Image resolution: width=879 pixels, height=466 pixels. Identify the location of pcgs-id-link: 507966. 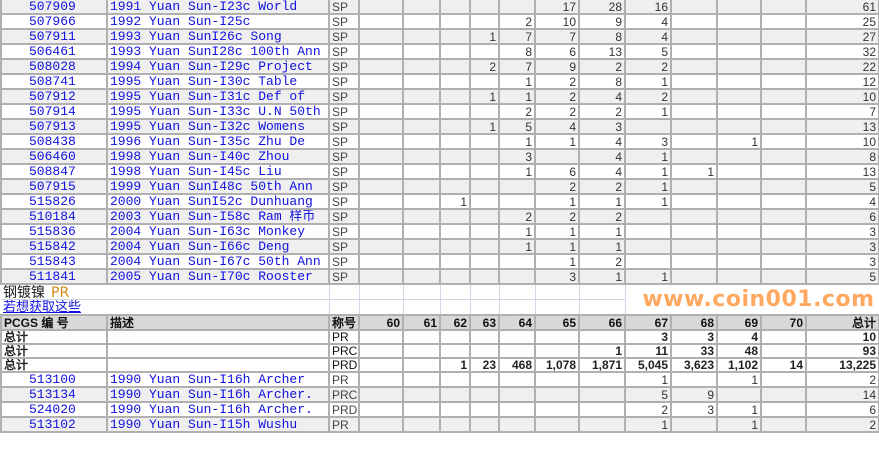
(52, 21).